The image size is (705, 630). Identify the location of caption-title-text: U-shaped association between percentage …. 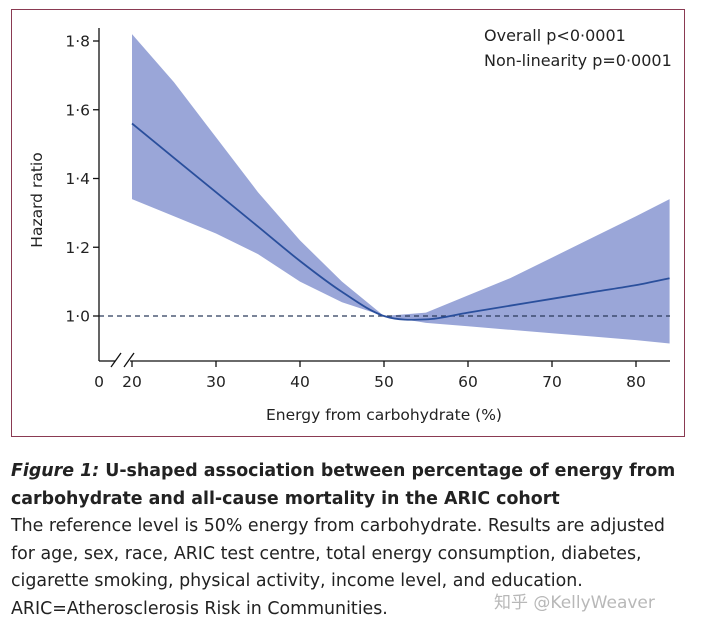
(343, 485).